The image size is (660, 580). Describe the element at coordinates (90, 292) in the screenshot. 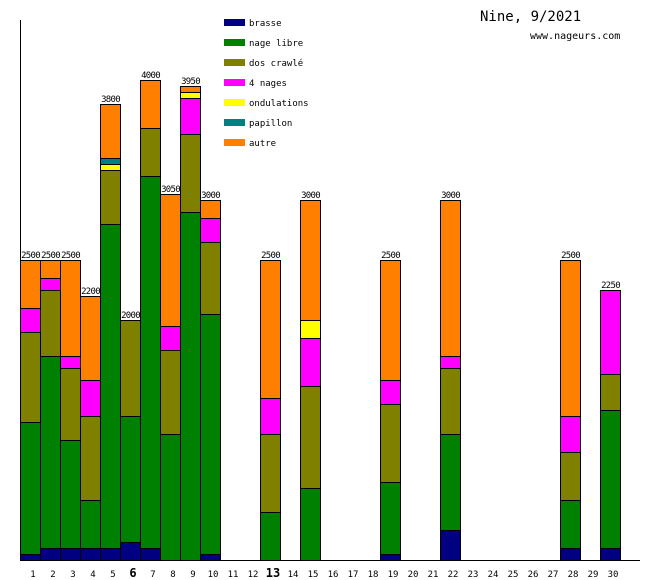

I see `total-label: 2200` at that location.